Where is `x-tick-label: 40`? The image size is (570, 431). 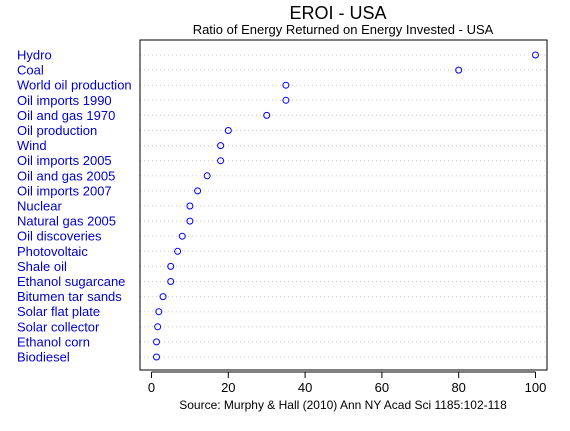
x-tick-label: 40 is located at coordinates (305, 387).